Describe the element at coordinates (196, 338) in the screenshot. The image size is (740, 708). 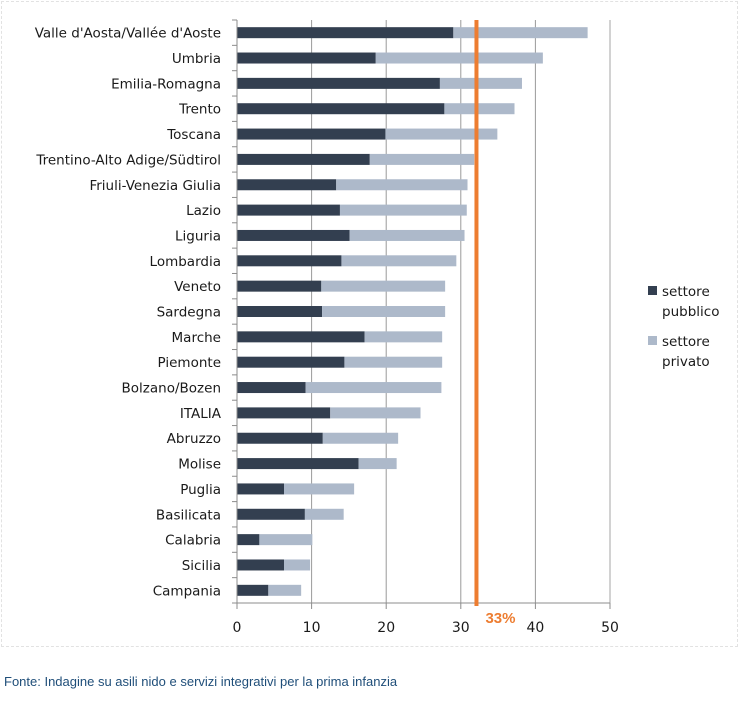
I see `category-label: Marche` at that location.